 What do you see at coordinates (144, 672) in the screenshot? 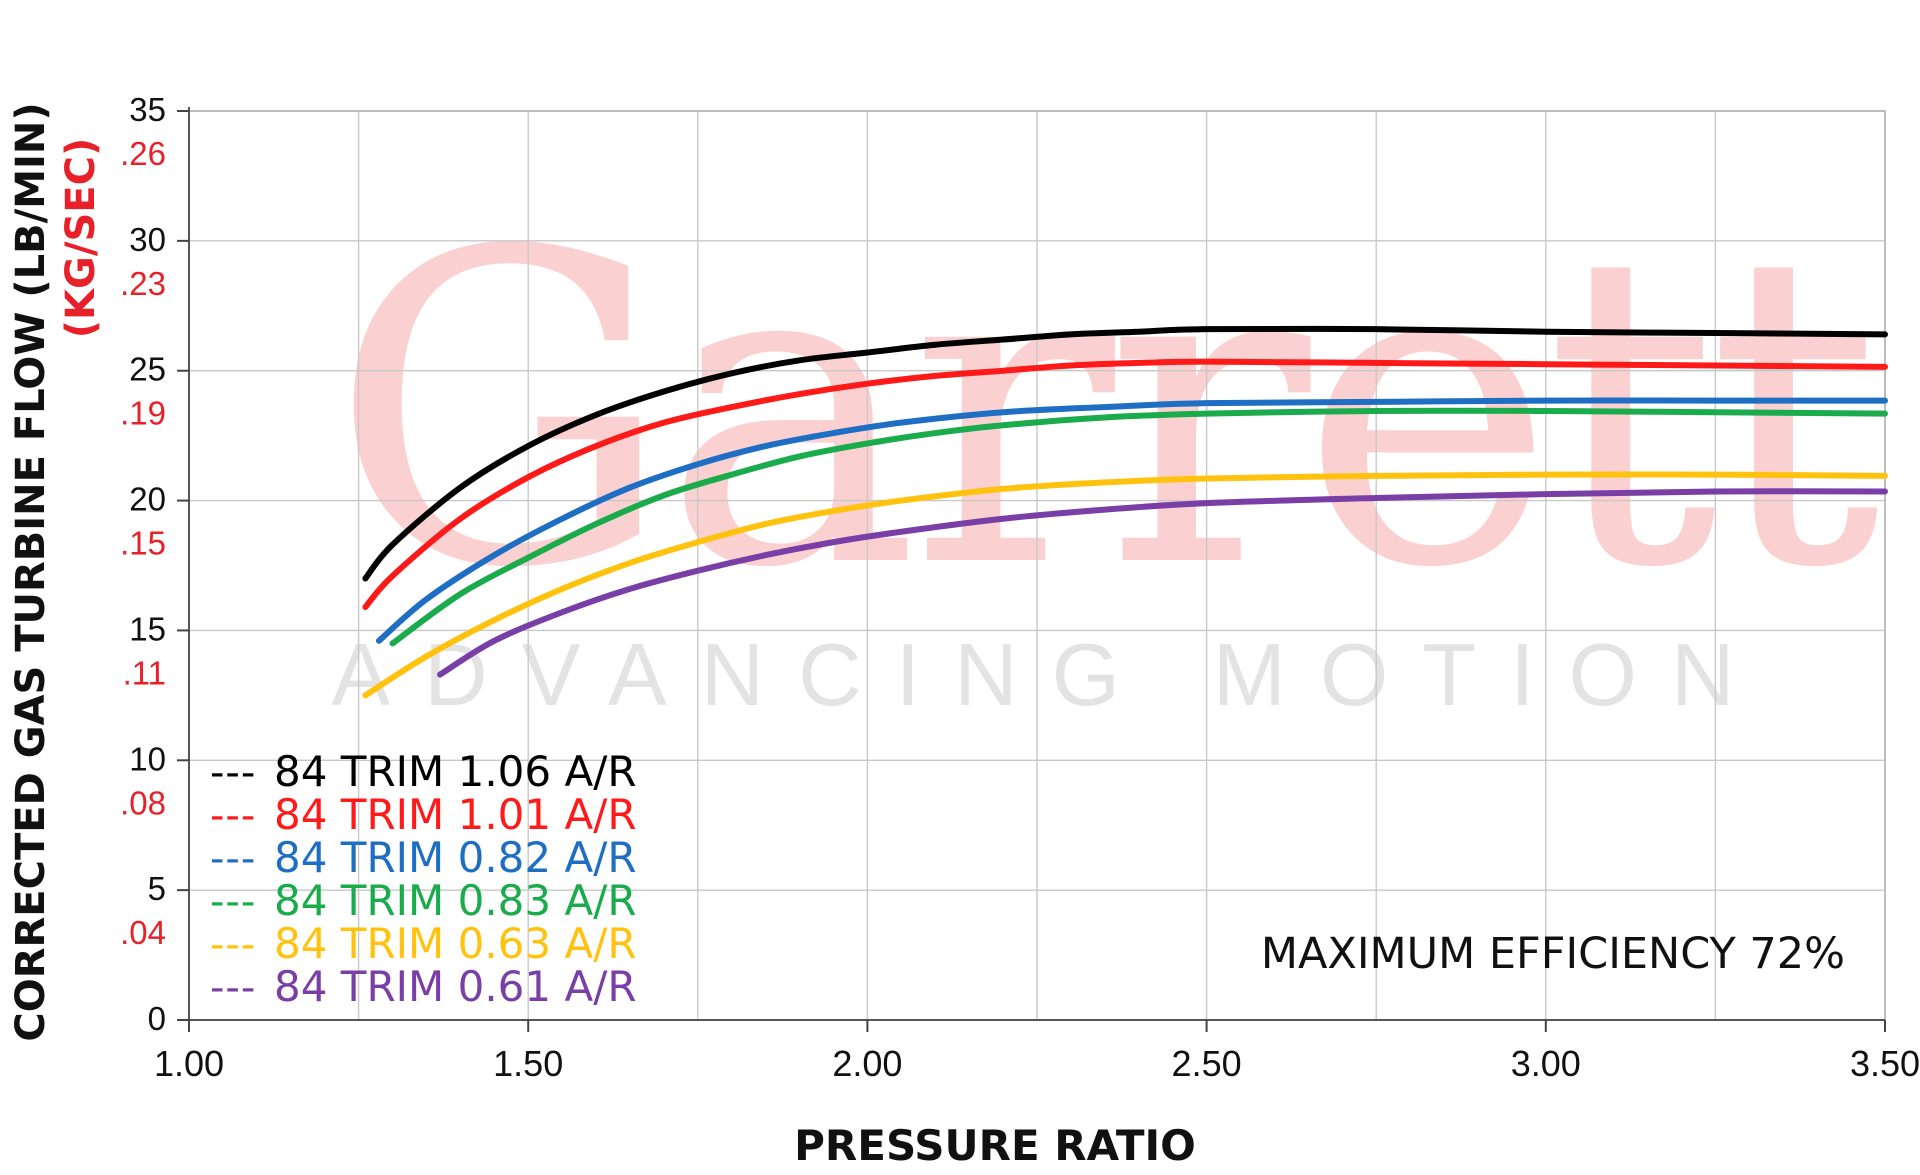
I see `y-tick-label-secondary: .11` at bounding box center [144, 672].